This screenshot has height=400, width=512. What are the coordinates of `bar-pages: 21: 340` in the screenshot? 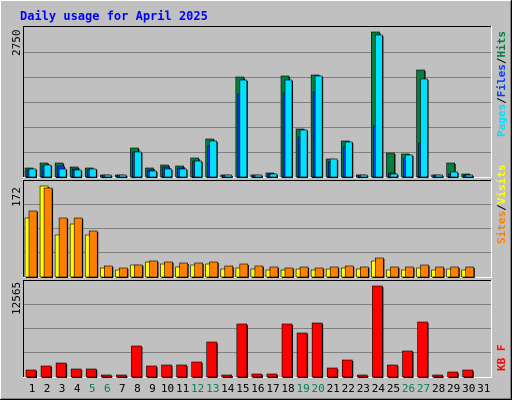 It's located at (334, 168).